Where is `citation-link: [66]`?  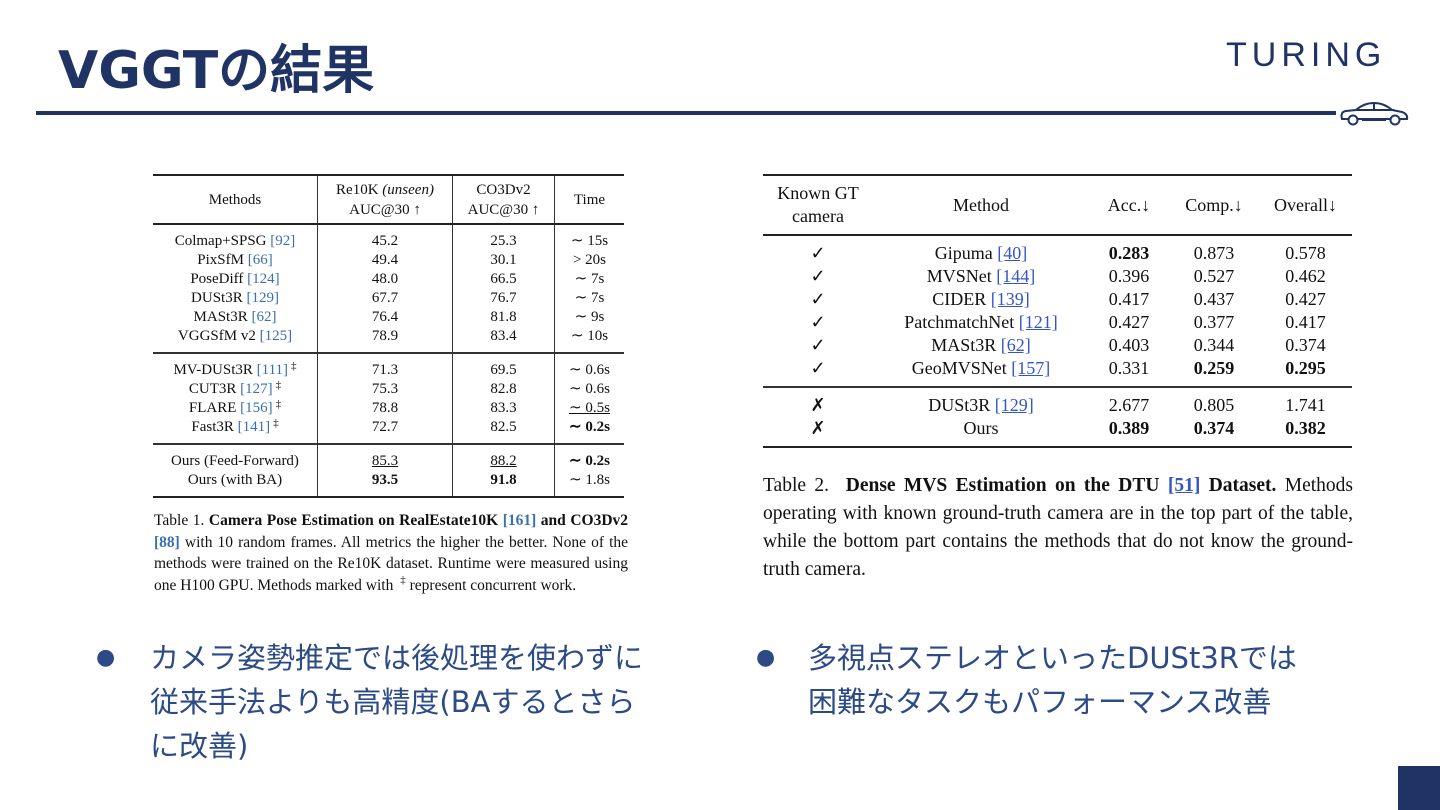
citation-link: [66] is located at coordinates (260, 260).